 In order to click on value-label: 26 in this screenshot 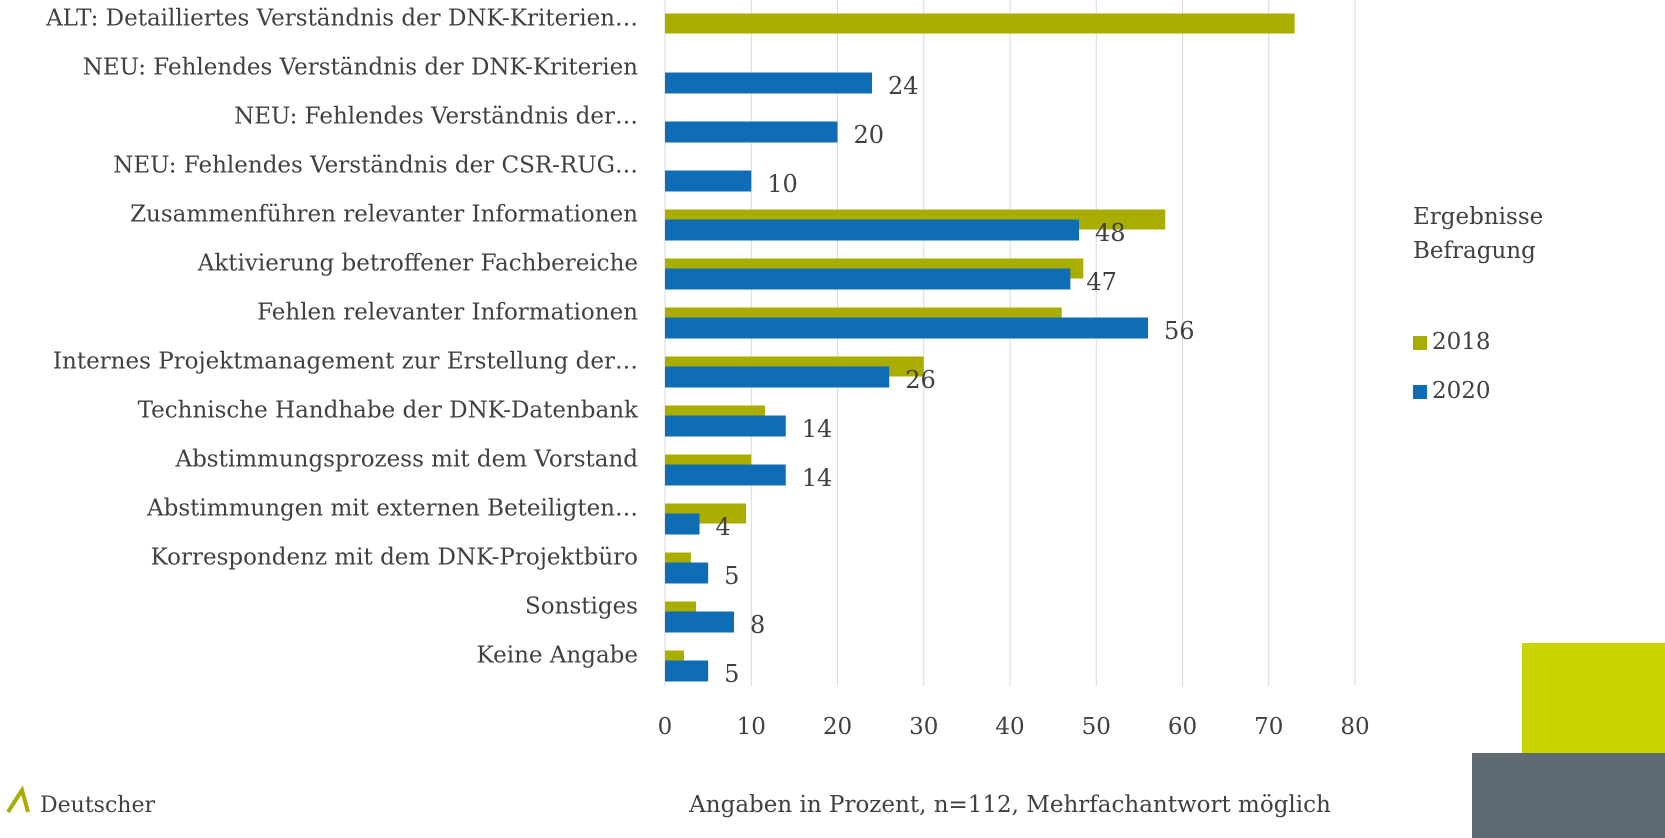, I will do `click(920, 380)`.